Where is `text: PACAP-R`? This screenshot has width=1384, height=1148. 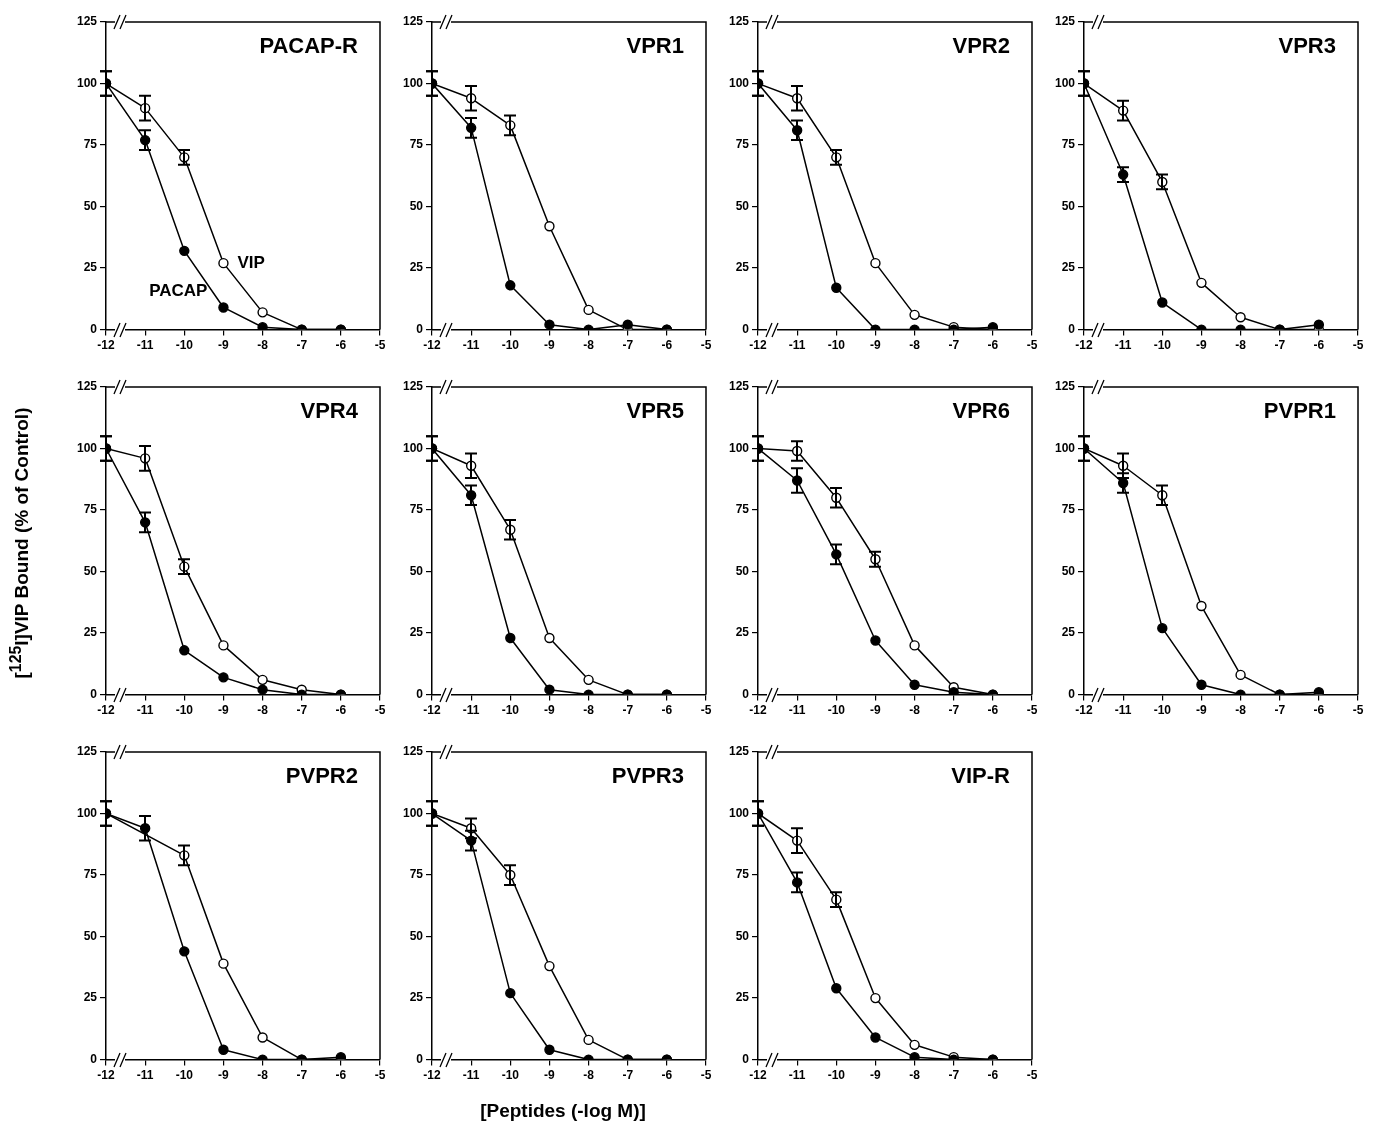
text: PACAP-R is located at coordinates (309, 46).